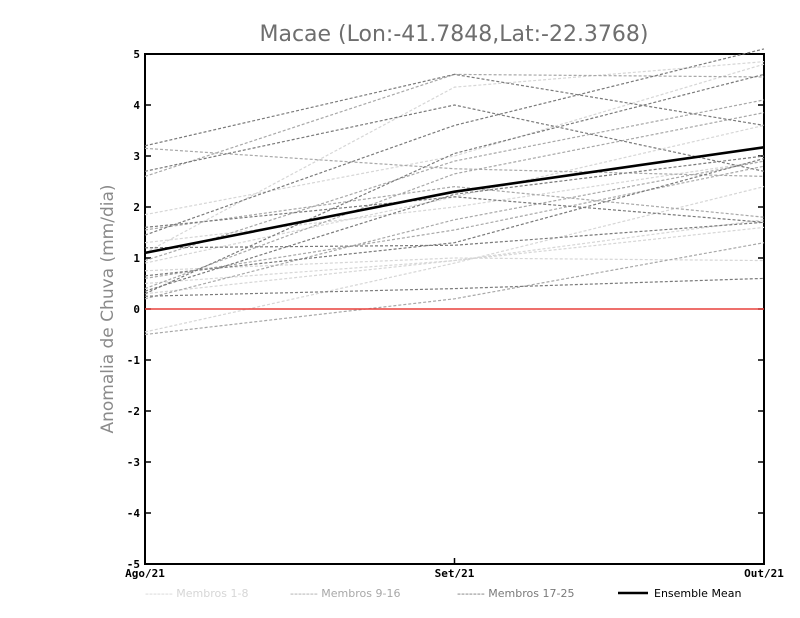 The height and width of the screenshot is (618, 800). Describe the element at coordinates (196, 593) in the screenshot. I see `legend-item: ------- Membros 1-8` at that location.